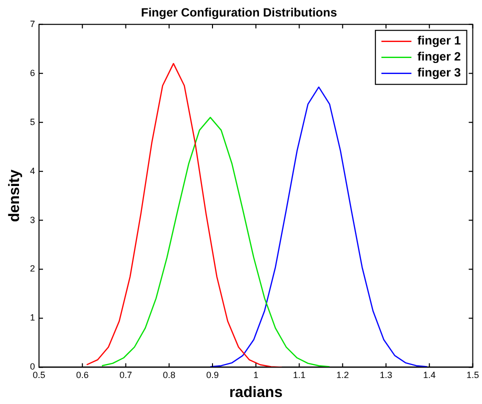  Describe the element at coordinates (33, 317) in the screenshot. I see `y-tick-label: 1` at that location.